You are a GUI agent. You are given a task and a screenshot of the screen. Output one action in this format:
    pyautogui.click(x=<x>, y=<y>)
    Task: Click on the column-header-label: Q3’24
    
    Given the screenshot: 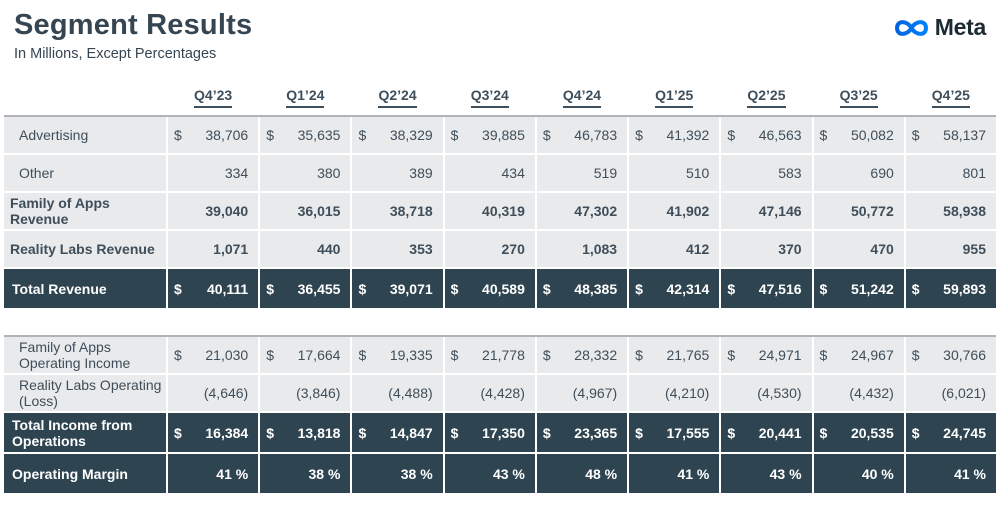 What is the action you would take?
    pyautogui.click(x=489, y=97)
    